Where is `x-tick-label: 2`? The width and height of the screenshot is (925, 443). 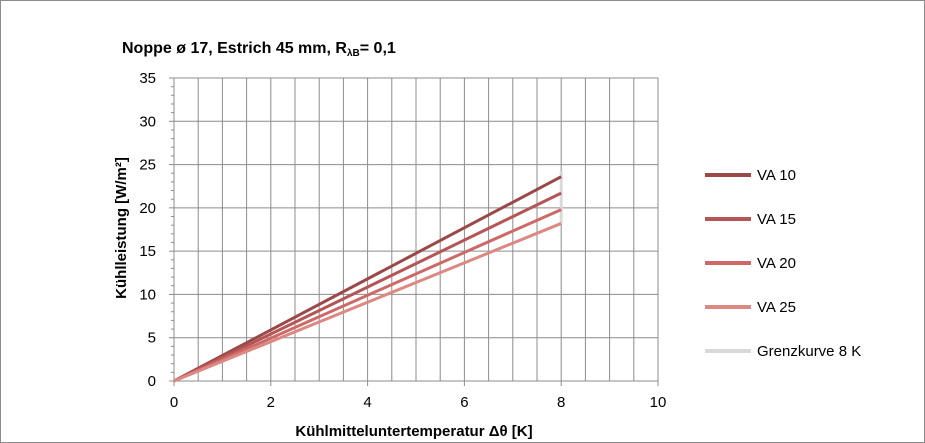
x-tick-label: 2 is located at coordinates (271, 402).